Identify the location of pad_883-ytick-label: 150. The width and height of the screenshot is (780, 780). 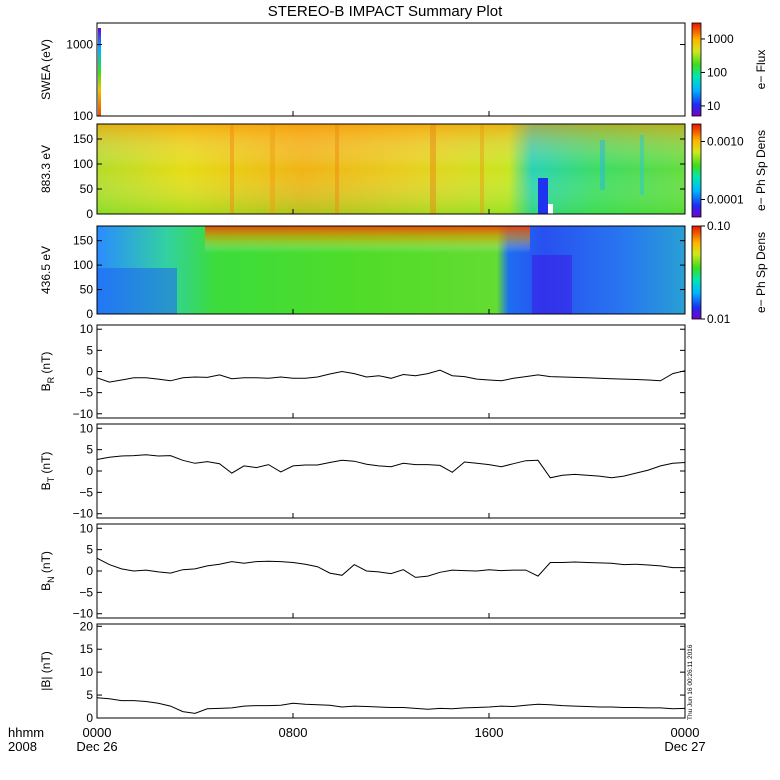
(83, 139).